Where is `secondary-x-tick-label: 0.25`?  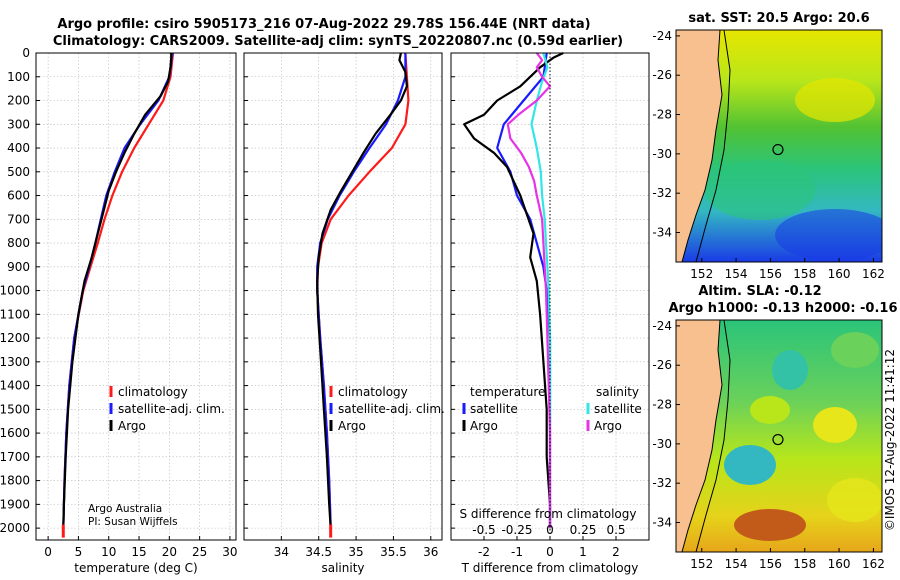 secondary-x-tick-label: 0.25 is located at coordinates (583, 530).